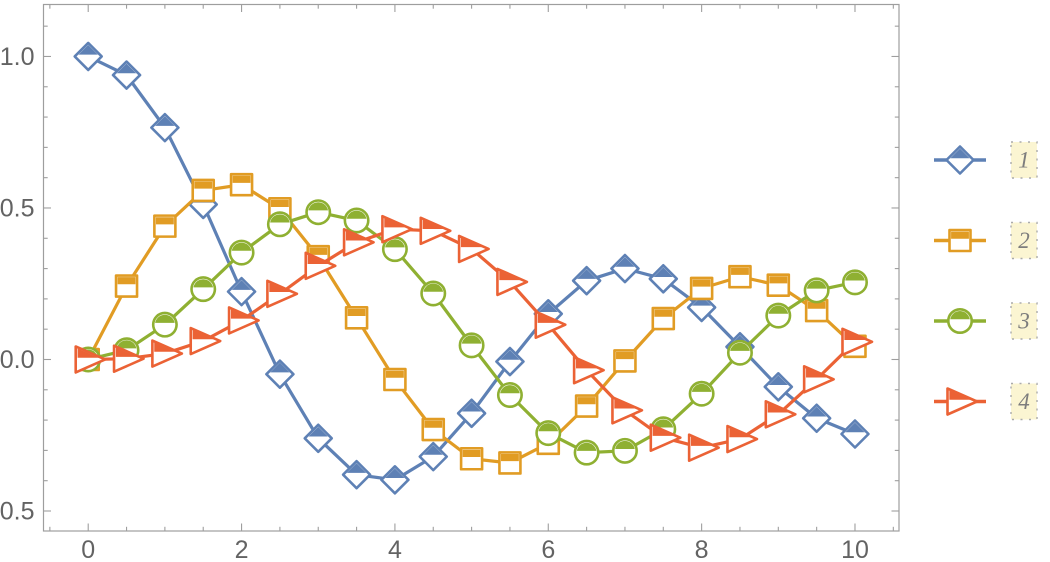 This screenshot has height=562, width=1050. I want to click on legend-label: 2, so click(1024, 240).